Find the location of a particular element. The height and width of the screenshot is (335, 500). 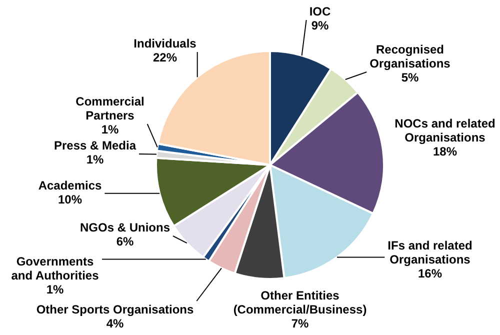

data-label: 4% is located at coordinates (115, 323).